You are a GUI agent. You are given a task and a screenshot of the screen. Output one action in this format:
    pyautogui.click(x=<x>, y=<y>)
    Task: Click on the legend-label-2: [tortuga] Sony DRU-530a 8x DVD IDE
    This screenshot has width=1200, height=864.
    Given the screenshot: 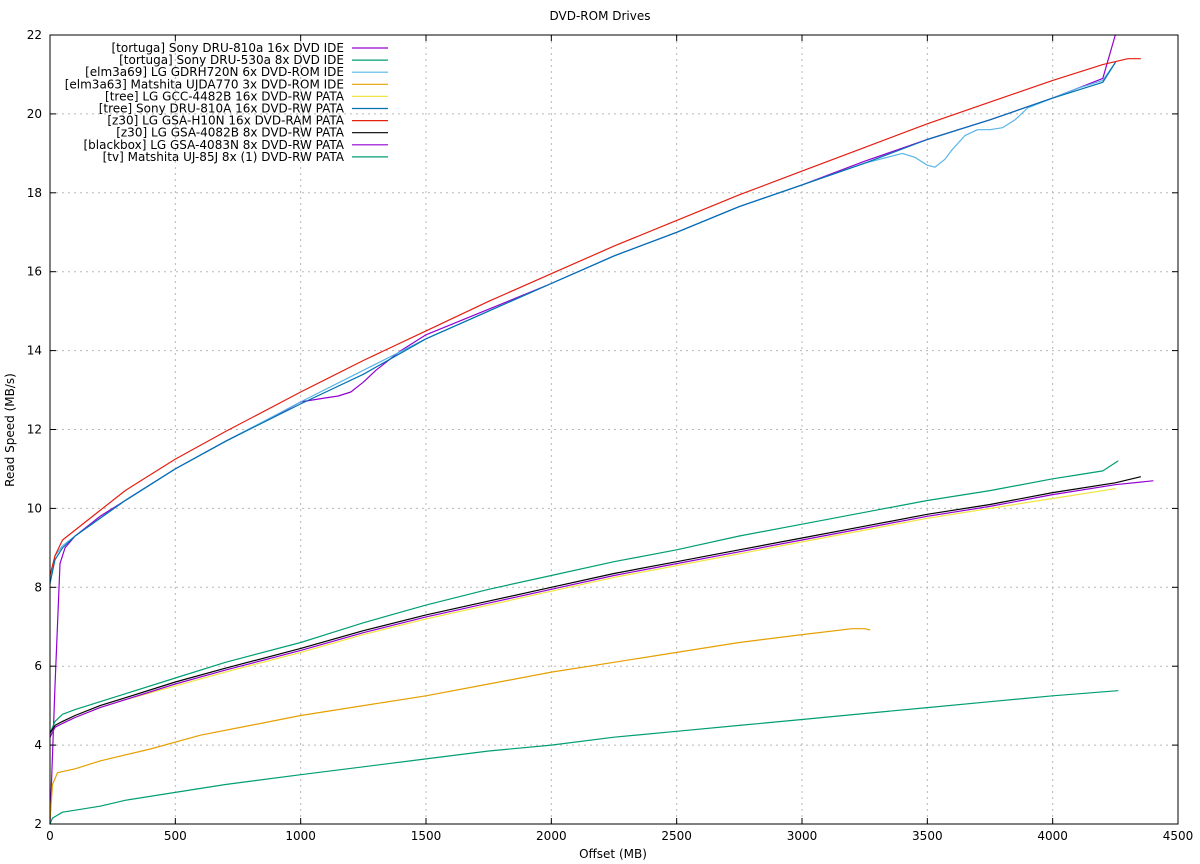 What is the action you would take?
    pyautogui.click(x=231, y=60)
    